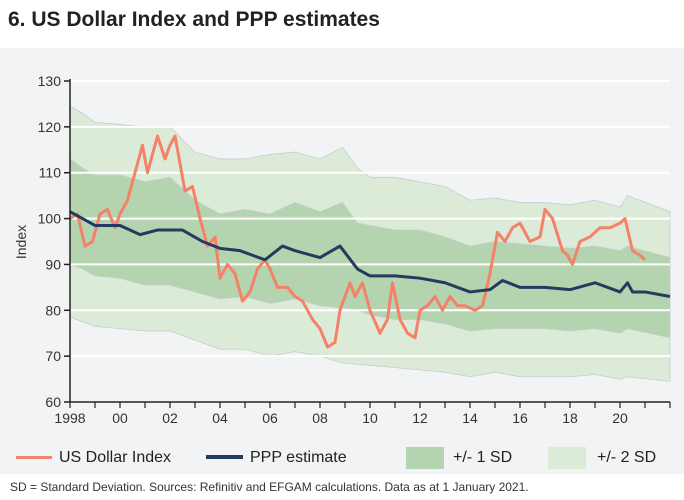  What do you see at coordinates (520, 418) in the screenshot?
I see `x-tick-label: 16` at bounding box center [520, 418].